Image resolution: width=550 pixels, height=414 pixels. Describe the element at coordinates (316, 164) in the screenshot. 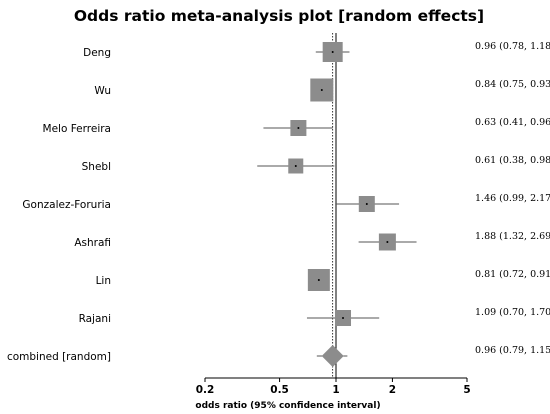

I see `study-row-3: Shebl 0.61 (0.38, 0.98)` at that location.